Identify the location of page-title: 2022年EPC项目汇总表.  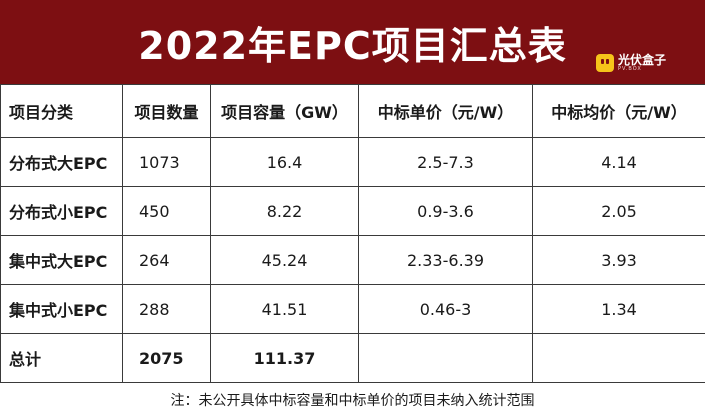
(352, 45).